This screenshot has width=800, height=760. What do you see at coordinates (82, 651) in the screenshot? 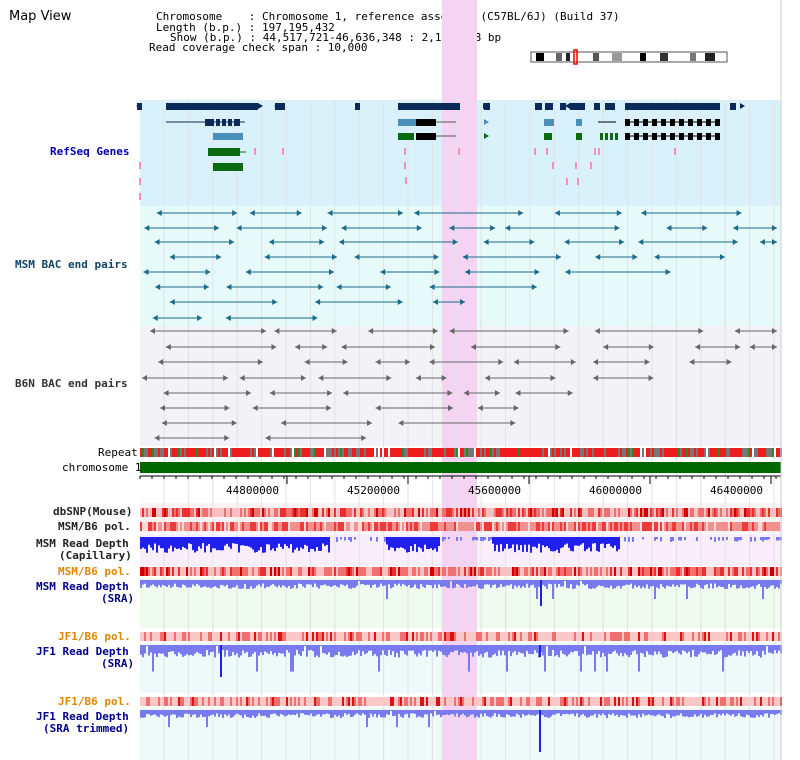
I see `jf1-depth-sra-label: JF1 Read Depth` at bounding box center [82, 651].